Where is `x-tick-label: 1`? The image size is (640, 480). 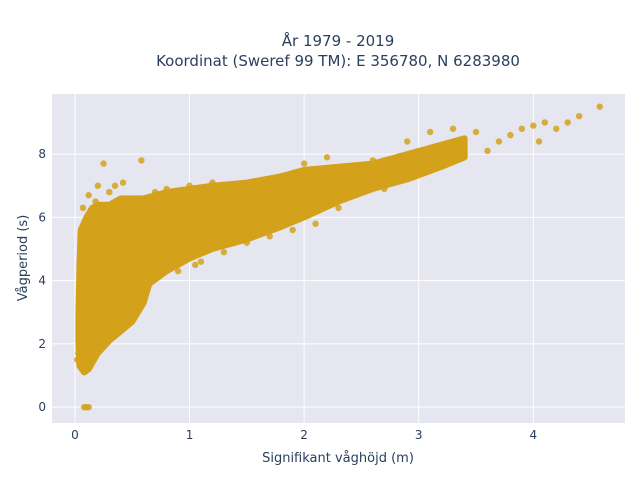 x-tick-label: 1 is located at coordinates (190, 435).